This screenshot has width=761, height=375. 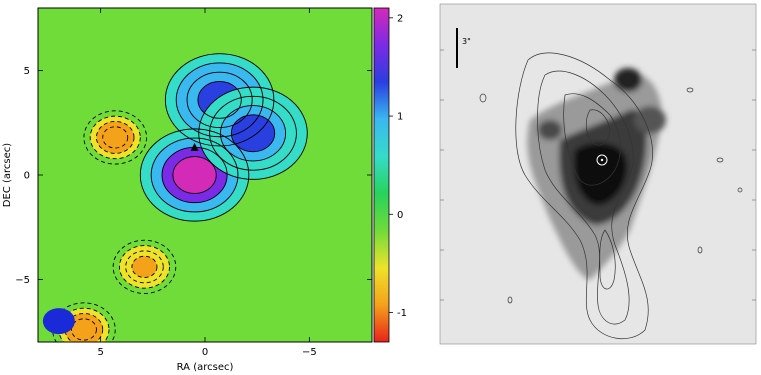 I want to click on colorbar-tick-label: 0, so click(x=400, y=215).